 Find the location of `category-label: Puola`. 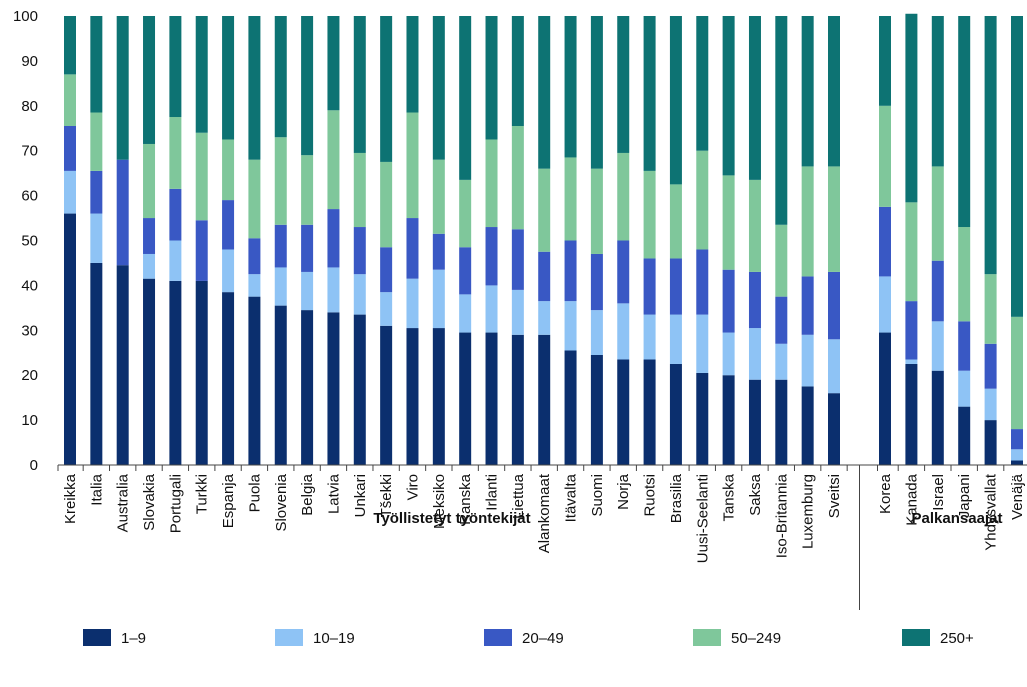

category-label: Puola is located at coordinates (254, 492).